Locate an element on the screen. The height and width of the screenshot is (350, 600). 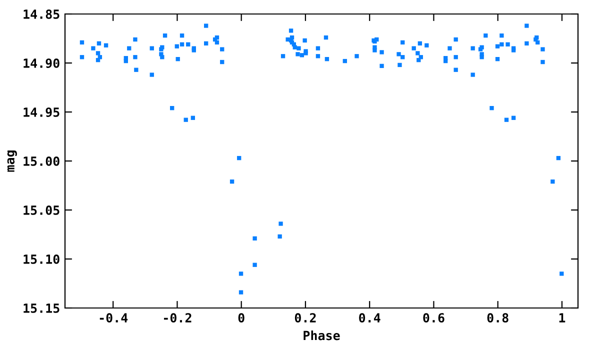
y-tick-label: 15.05 is located at coordinates (42, 210).